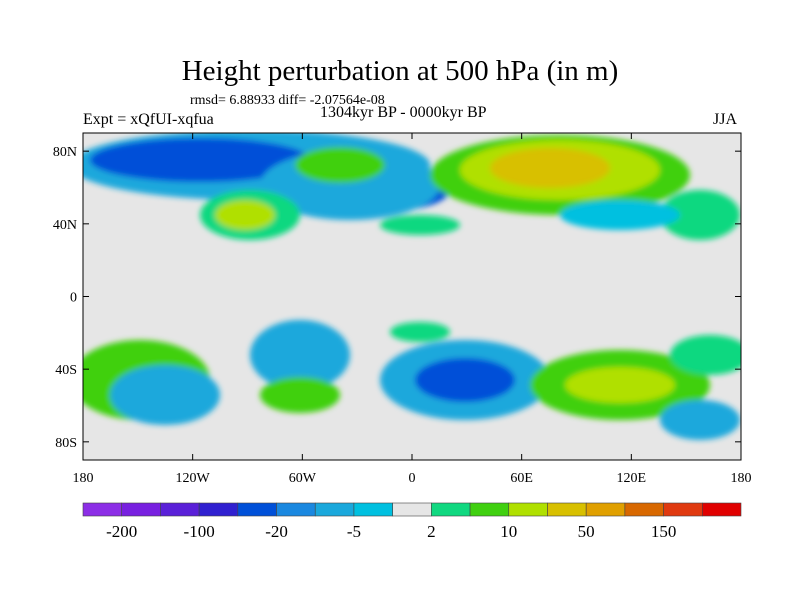 The height and width of the screenshot is (600, 800). I want to click on colorbar-label: -20, so click(276, 531).